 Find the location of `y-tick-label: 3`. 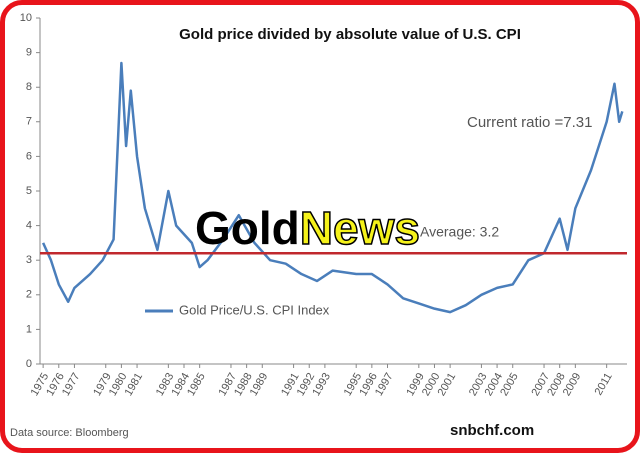

y-tick-label: 3 is located at coordinates (29, 260).